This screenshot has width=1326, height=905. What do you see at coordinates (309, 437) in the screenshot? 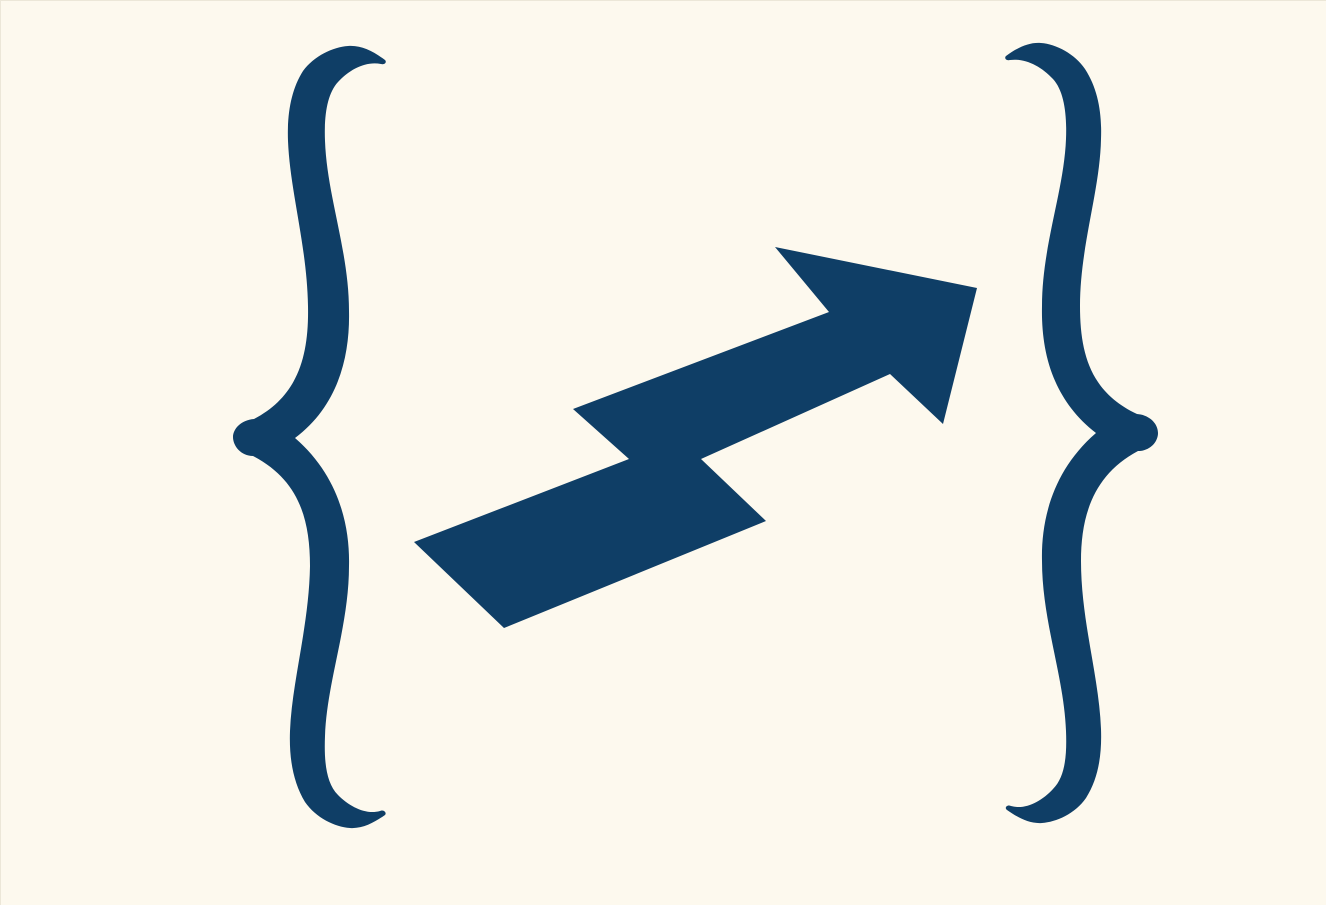
I see `left-brace-icon` at bounding box center [309, 437].